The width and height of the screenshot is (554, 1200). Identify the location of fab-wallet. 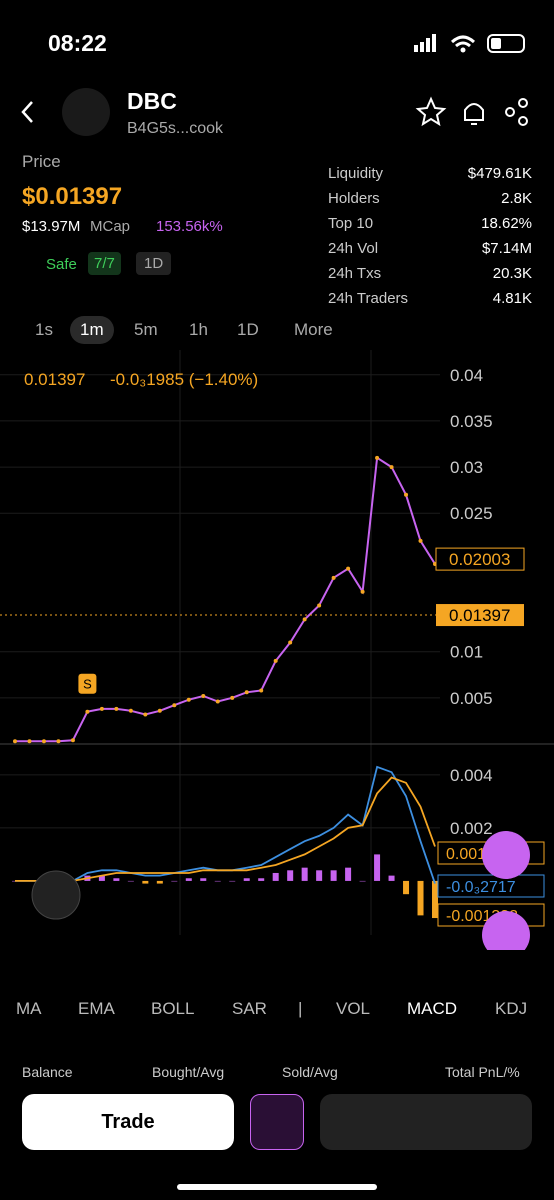
(506, 930).